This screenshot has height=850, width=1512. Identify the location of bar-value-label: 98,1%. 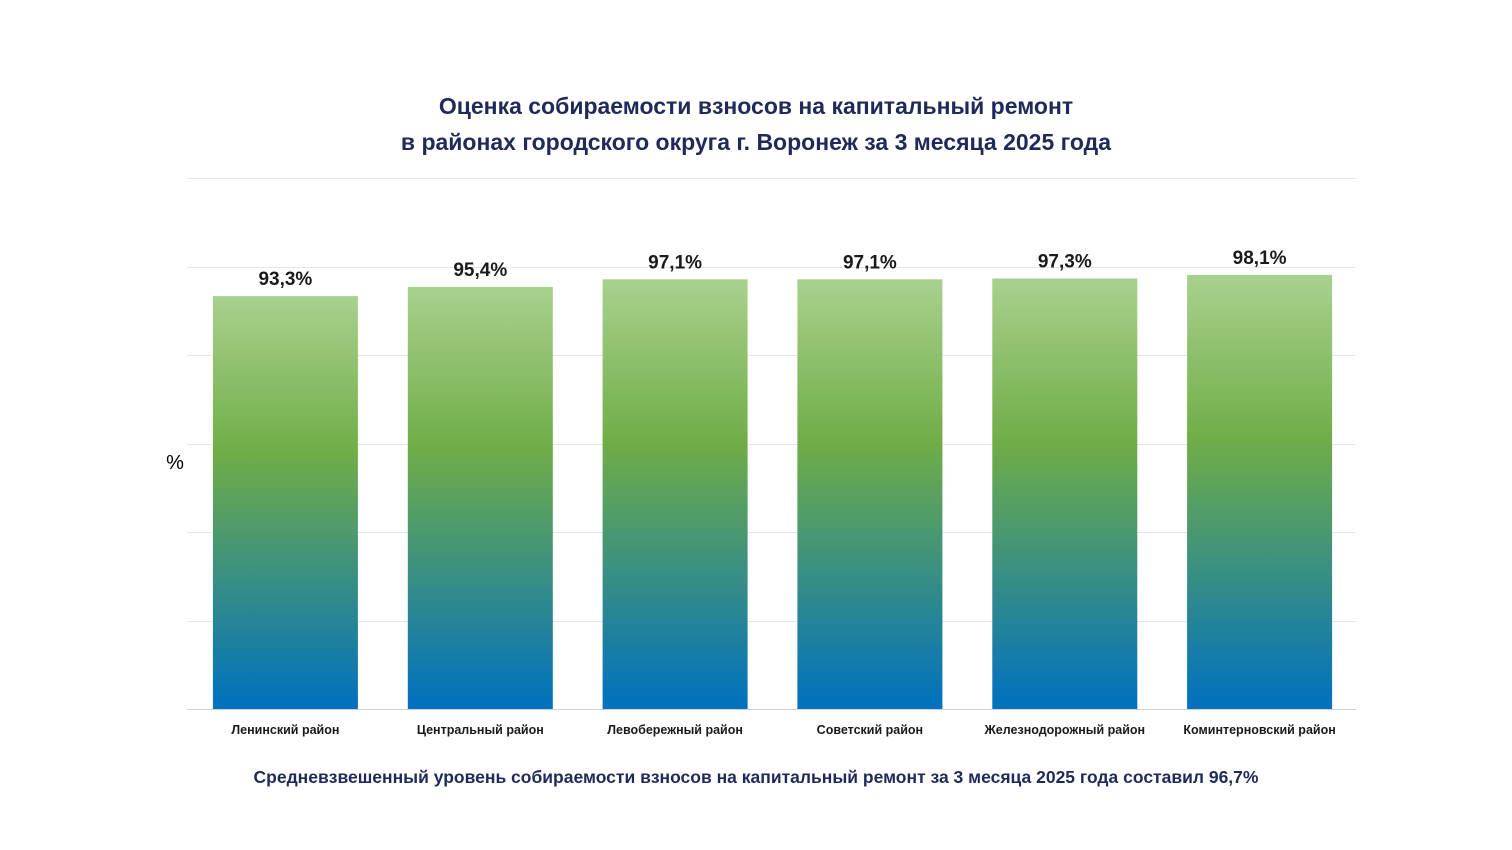
(1260, 258).